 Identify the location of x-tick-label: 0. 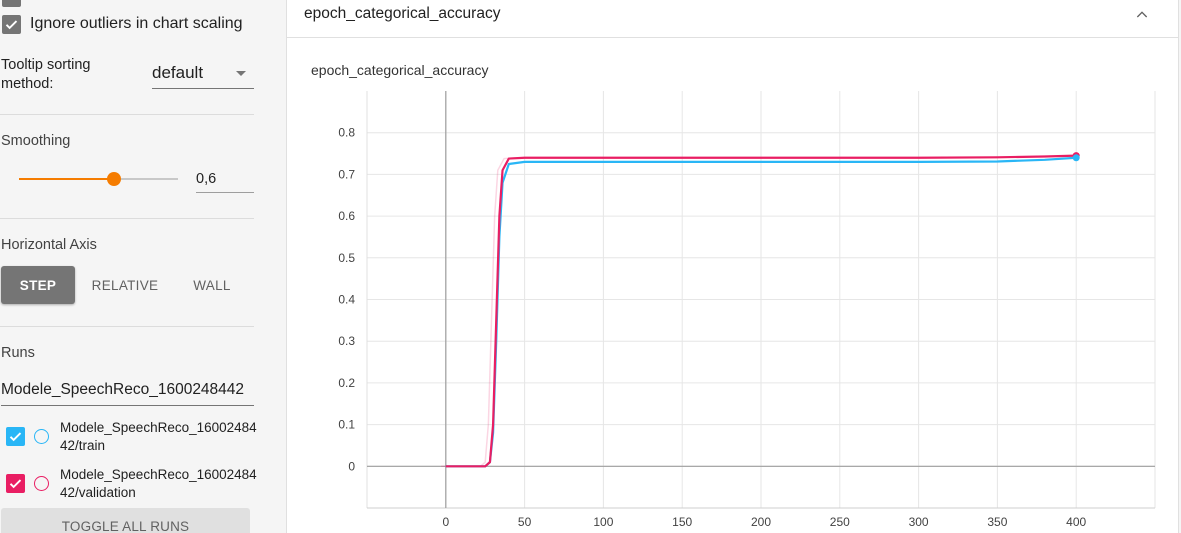
(445, 522).